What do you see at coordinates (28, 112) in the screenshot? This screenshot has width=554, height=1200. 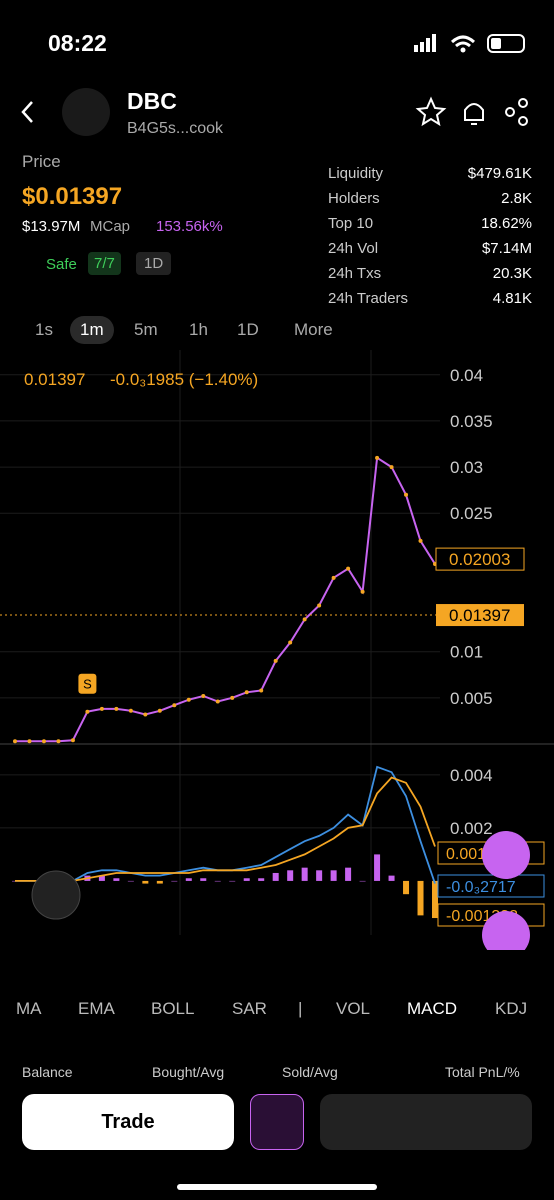 I see `back-button` at bounding box center [28, 112].